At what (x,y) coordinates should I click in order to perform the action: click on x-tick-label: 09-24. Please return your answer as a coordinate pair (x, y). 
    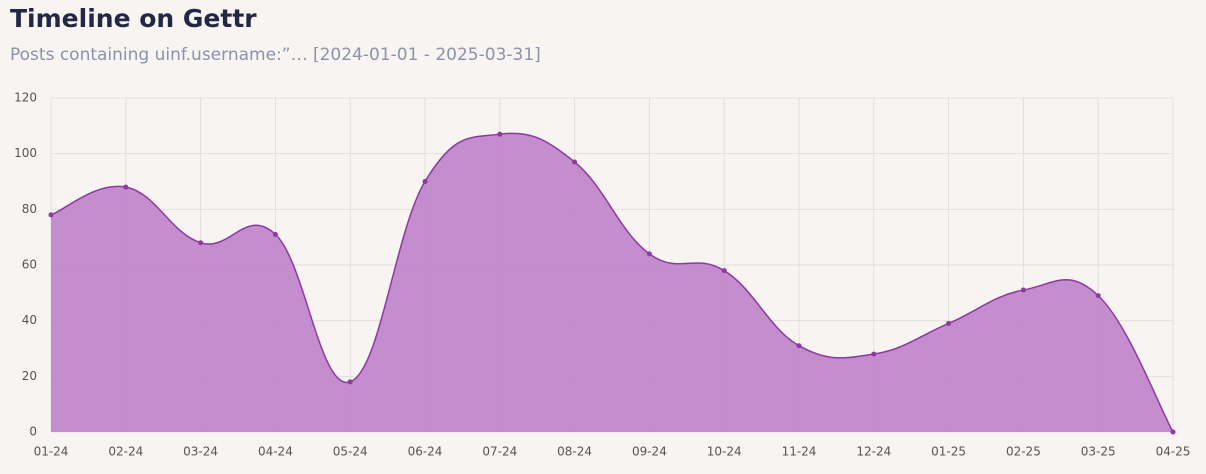
    Looking at the image, I should click on (649, 452).